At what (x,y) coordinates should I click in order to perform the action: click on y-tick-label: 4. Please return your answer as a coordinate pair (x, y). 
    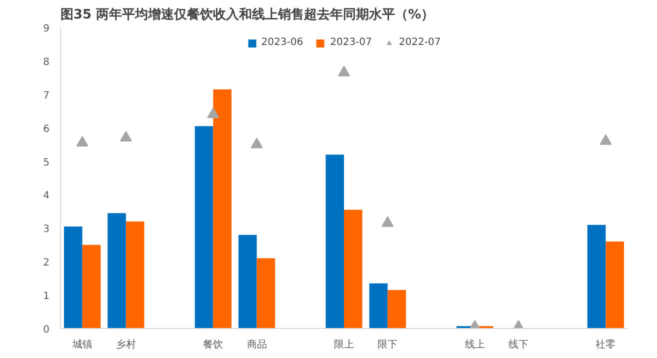
    Looking at the image, I should click on (46, 196).